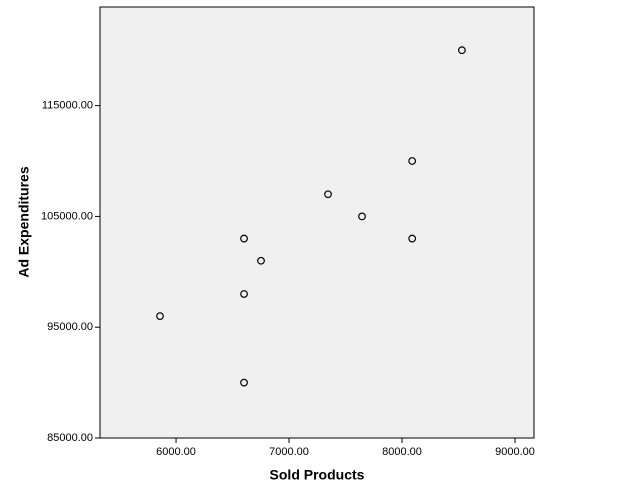 The width and height of the screenshot is (629, 499). I want to click on x-axis-title: Sold Products, so click(317, 475).